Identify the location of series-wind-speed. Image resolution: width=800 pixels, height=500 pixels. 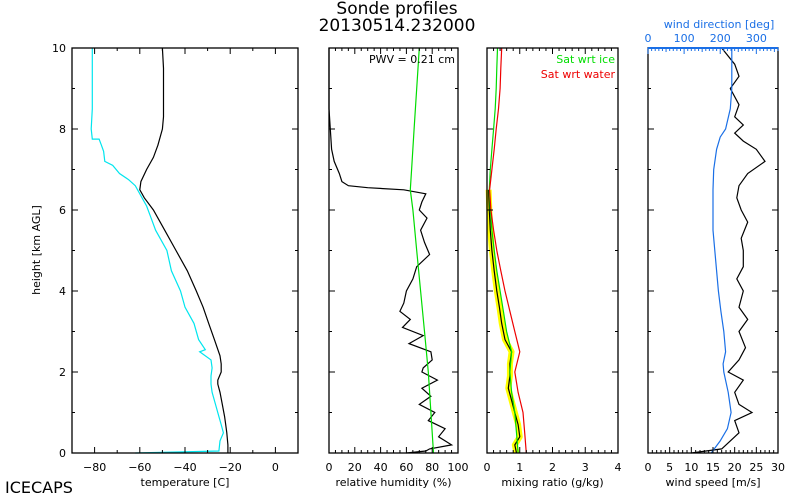
(728, 250).